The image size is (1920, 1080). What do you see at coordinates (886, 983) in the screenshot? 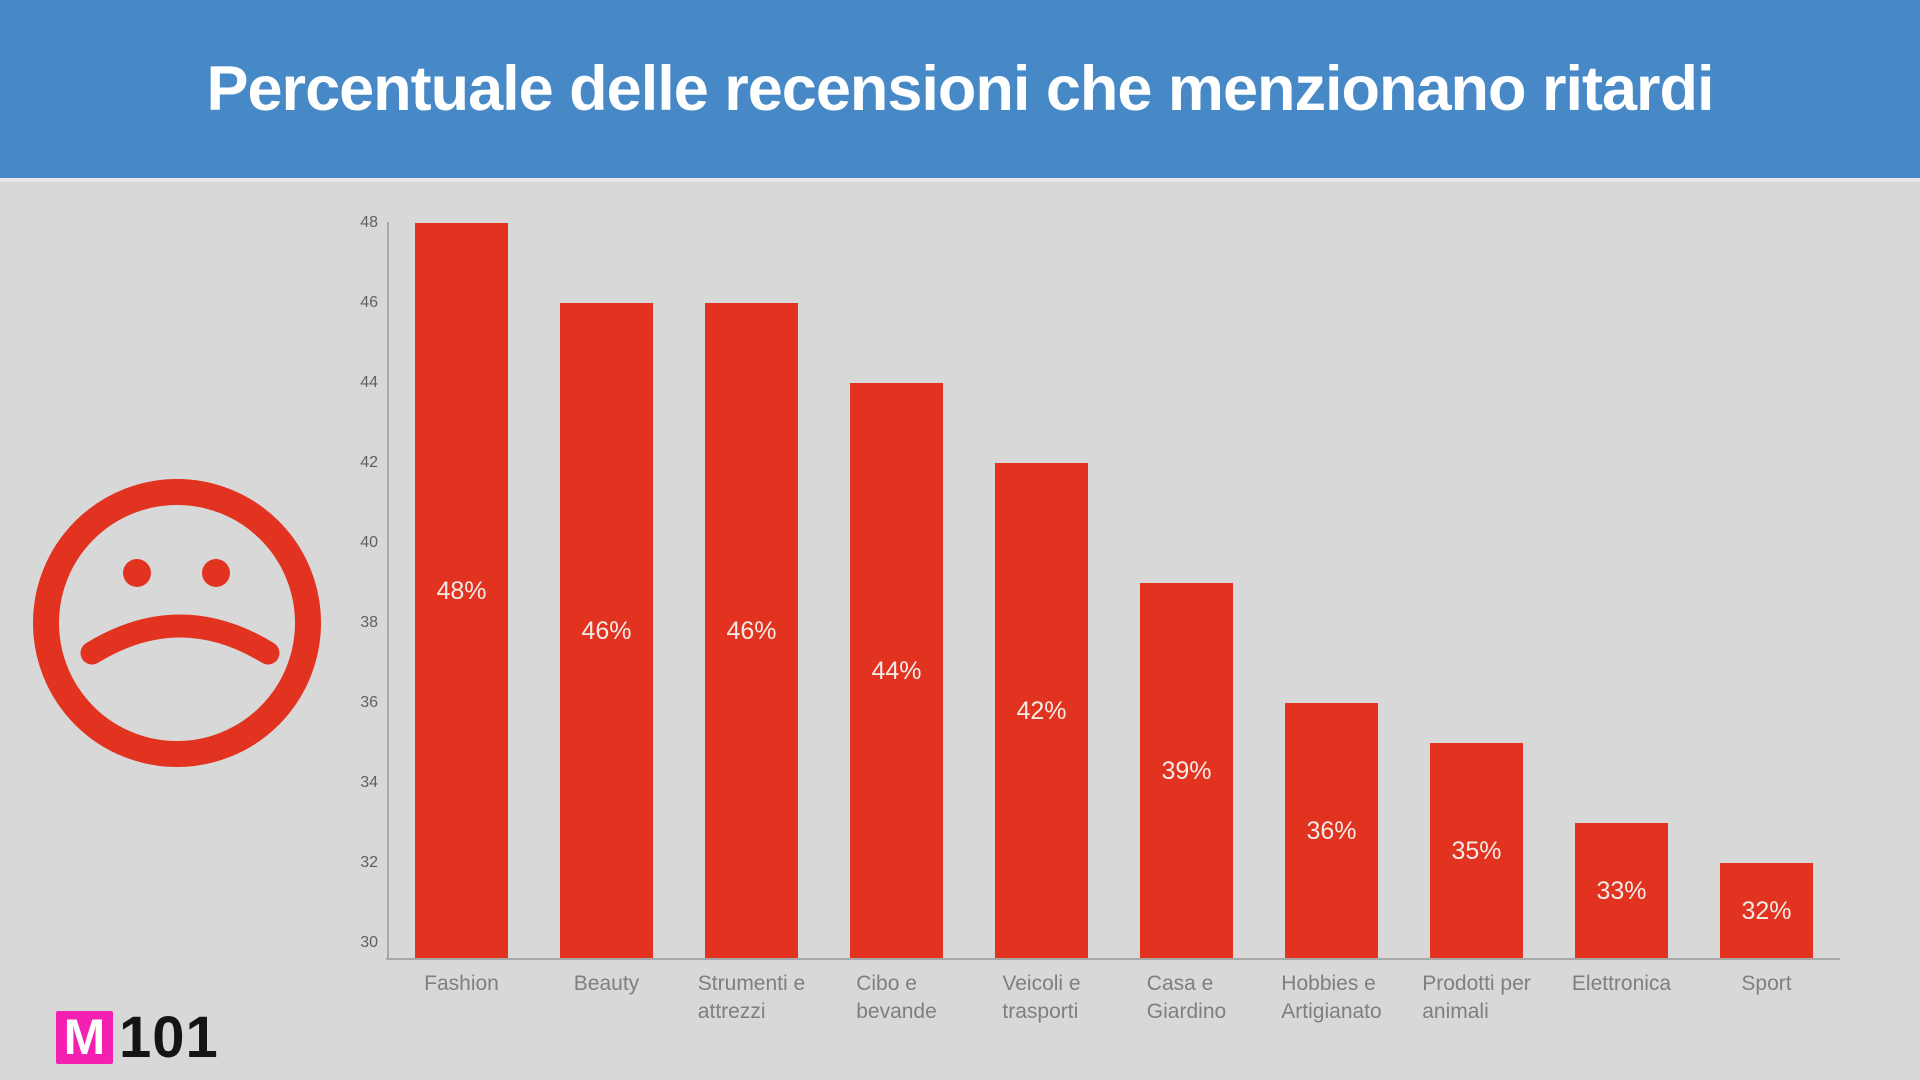
I see `category-label-line: Cibo e` at bounding box center [886, 983].